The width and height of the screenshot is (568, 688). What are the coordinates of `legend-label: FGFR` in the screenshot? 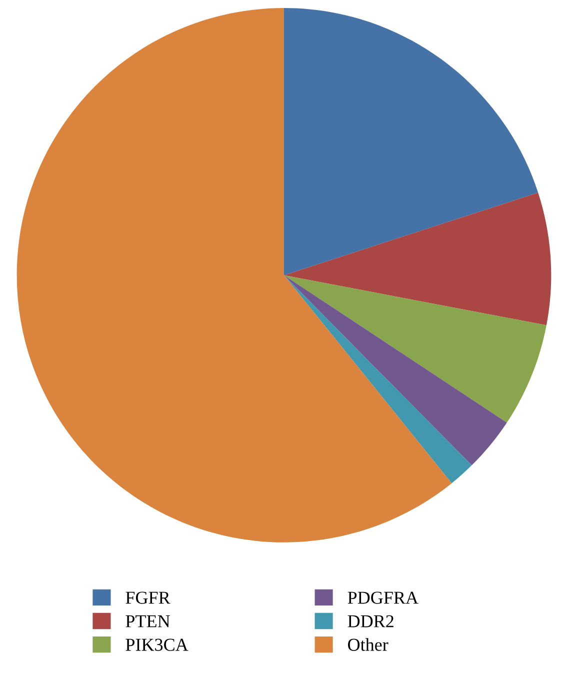 It's located at (148, 598).